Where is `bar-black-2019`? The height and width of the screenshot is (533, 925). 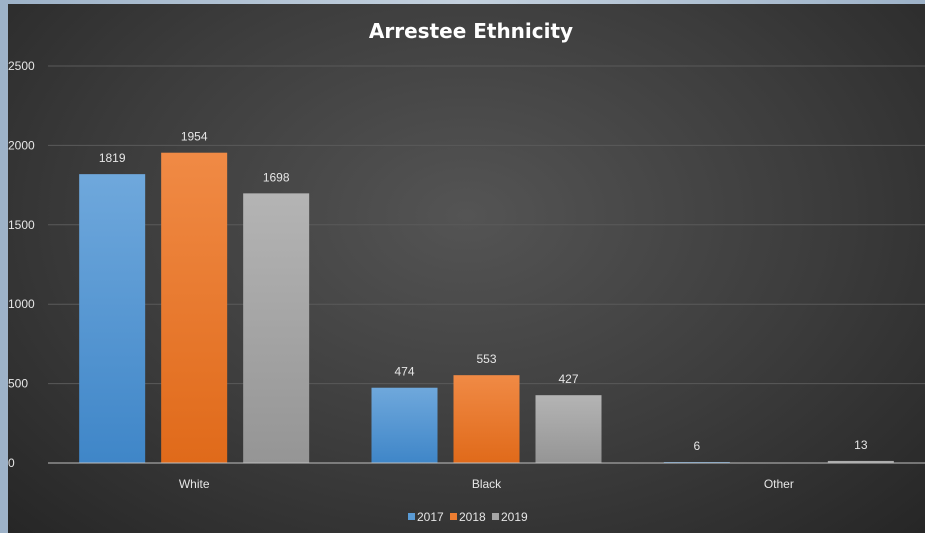
bar-black-2019 is located at coordinates (568, 429).